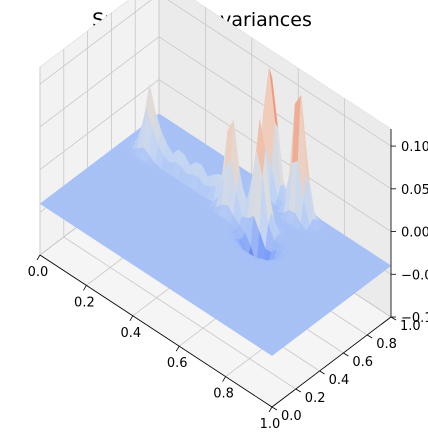  What do you see at coordinates (414, 318) in the screenshot?
I see `z-tick-label: −0.10` at bounding box center [414, 318].